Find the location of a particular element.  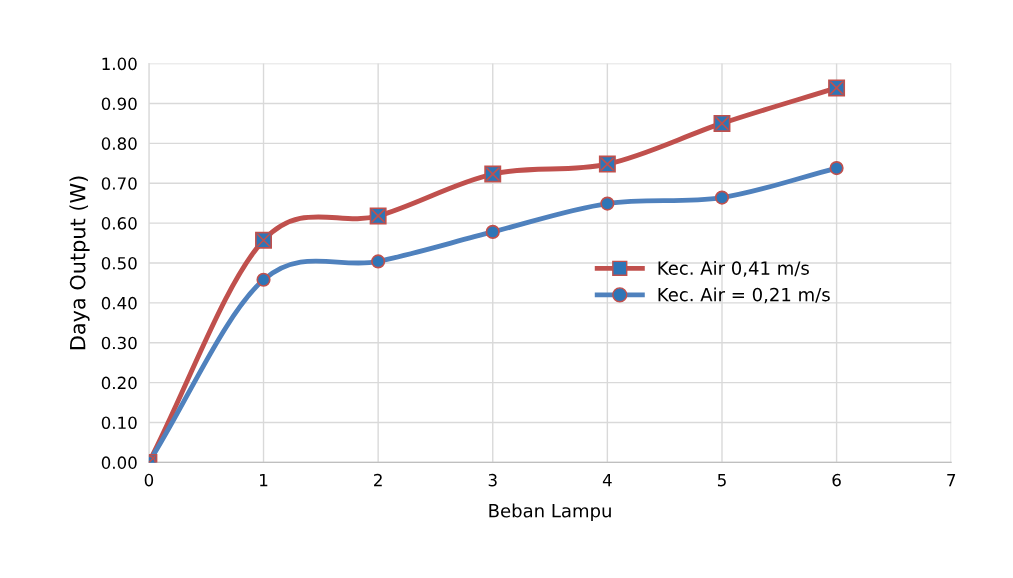

y-tick-label: 0.40 is located at coordinates (119, 303).